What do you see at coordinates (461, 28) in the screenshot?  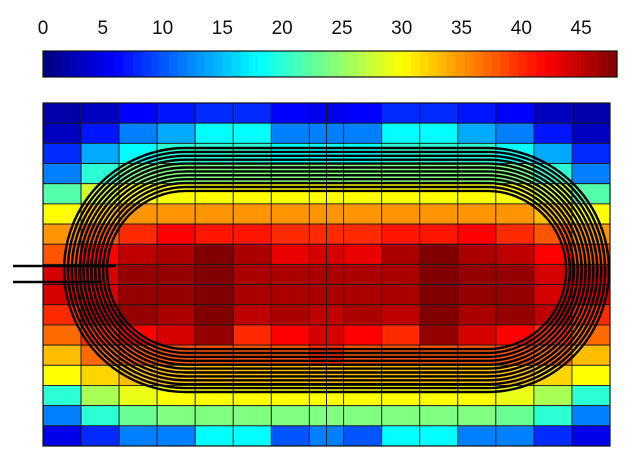 I see `colorbar-tick-label: 35` at bounding box center [461, 28].